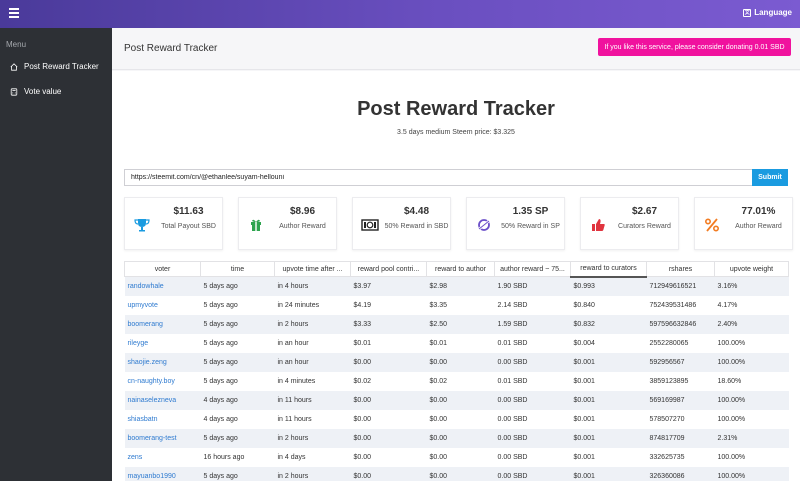 Image resolution: width=800 pixels, height=481 pixels. Describe the element at coordinates (312, 457) in the screenshot. I see `table-cell: in 4 days` at that location.